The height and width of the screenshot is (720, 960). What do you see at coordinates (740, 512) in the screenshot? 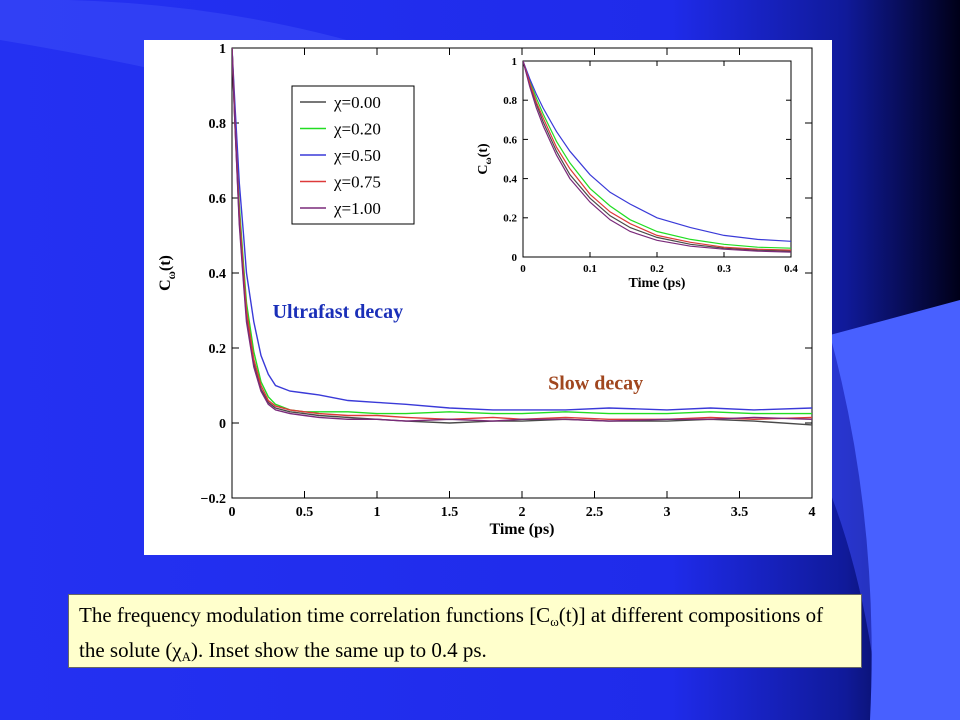
I see `main-xtick-label: 3.5` at bounding box center [740, 512].